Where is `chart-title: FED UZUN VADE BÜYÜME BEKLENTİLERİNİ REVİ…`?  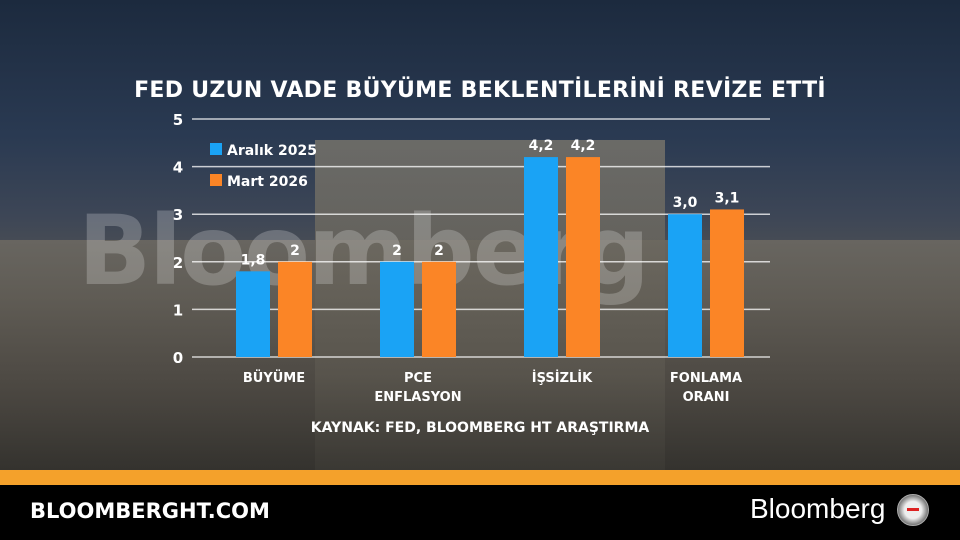
chart-title: FED UZUN VADE BÜYÜME BEKLENTİLERİNİ REVİ… is located at coordinates (480, 90).